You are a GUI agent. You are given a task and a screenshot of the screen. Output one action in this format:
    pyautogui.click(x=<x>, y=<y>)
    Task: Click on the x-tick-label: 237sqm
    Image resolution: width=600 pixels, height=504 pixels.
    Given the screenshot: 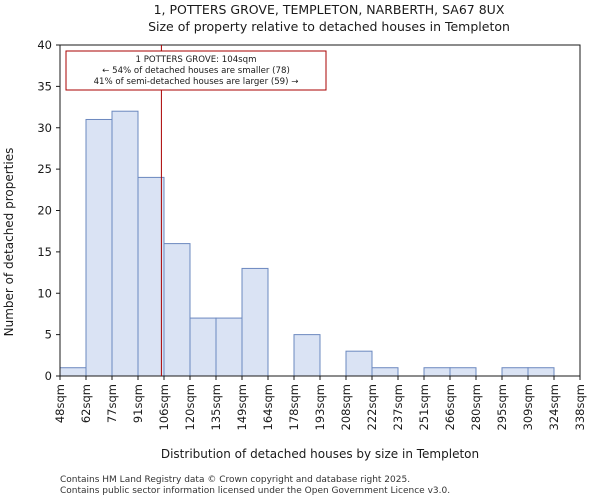 What is the action you would take?
    pyautogui.click(x=398, y=407)
    